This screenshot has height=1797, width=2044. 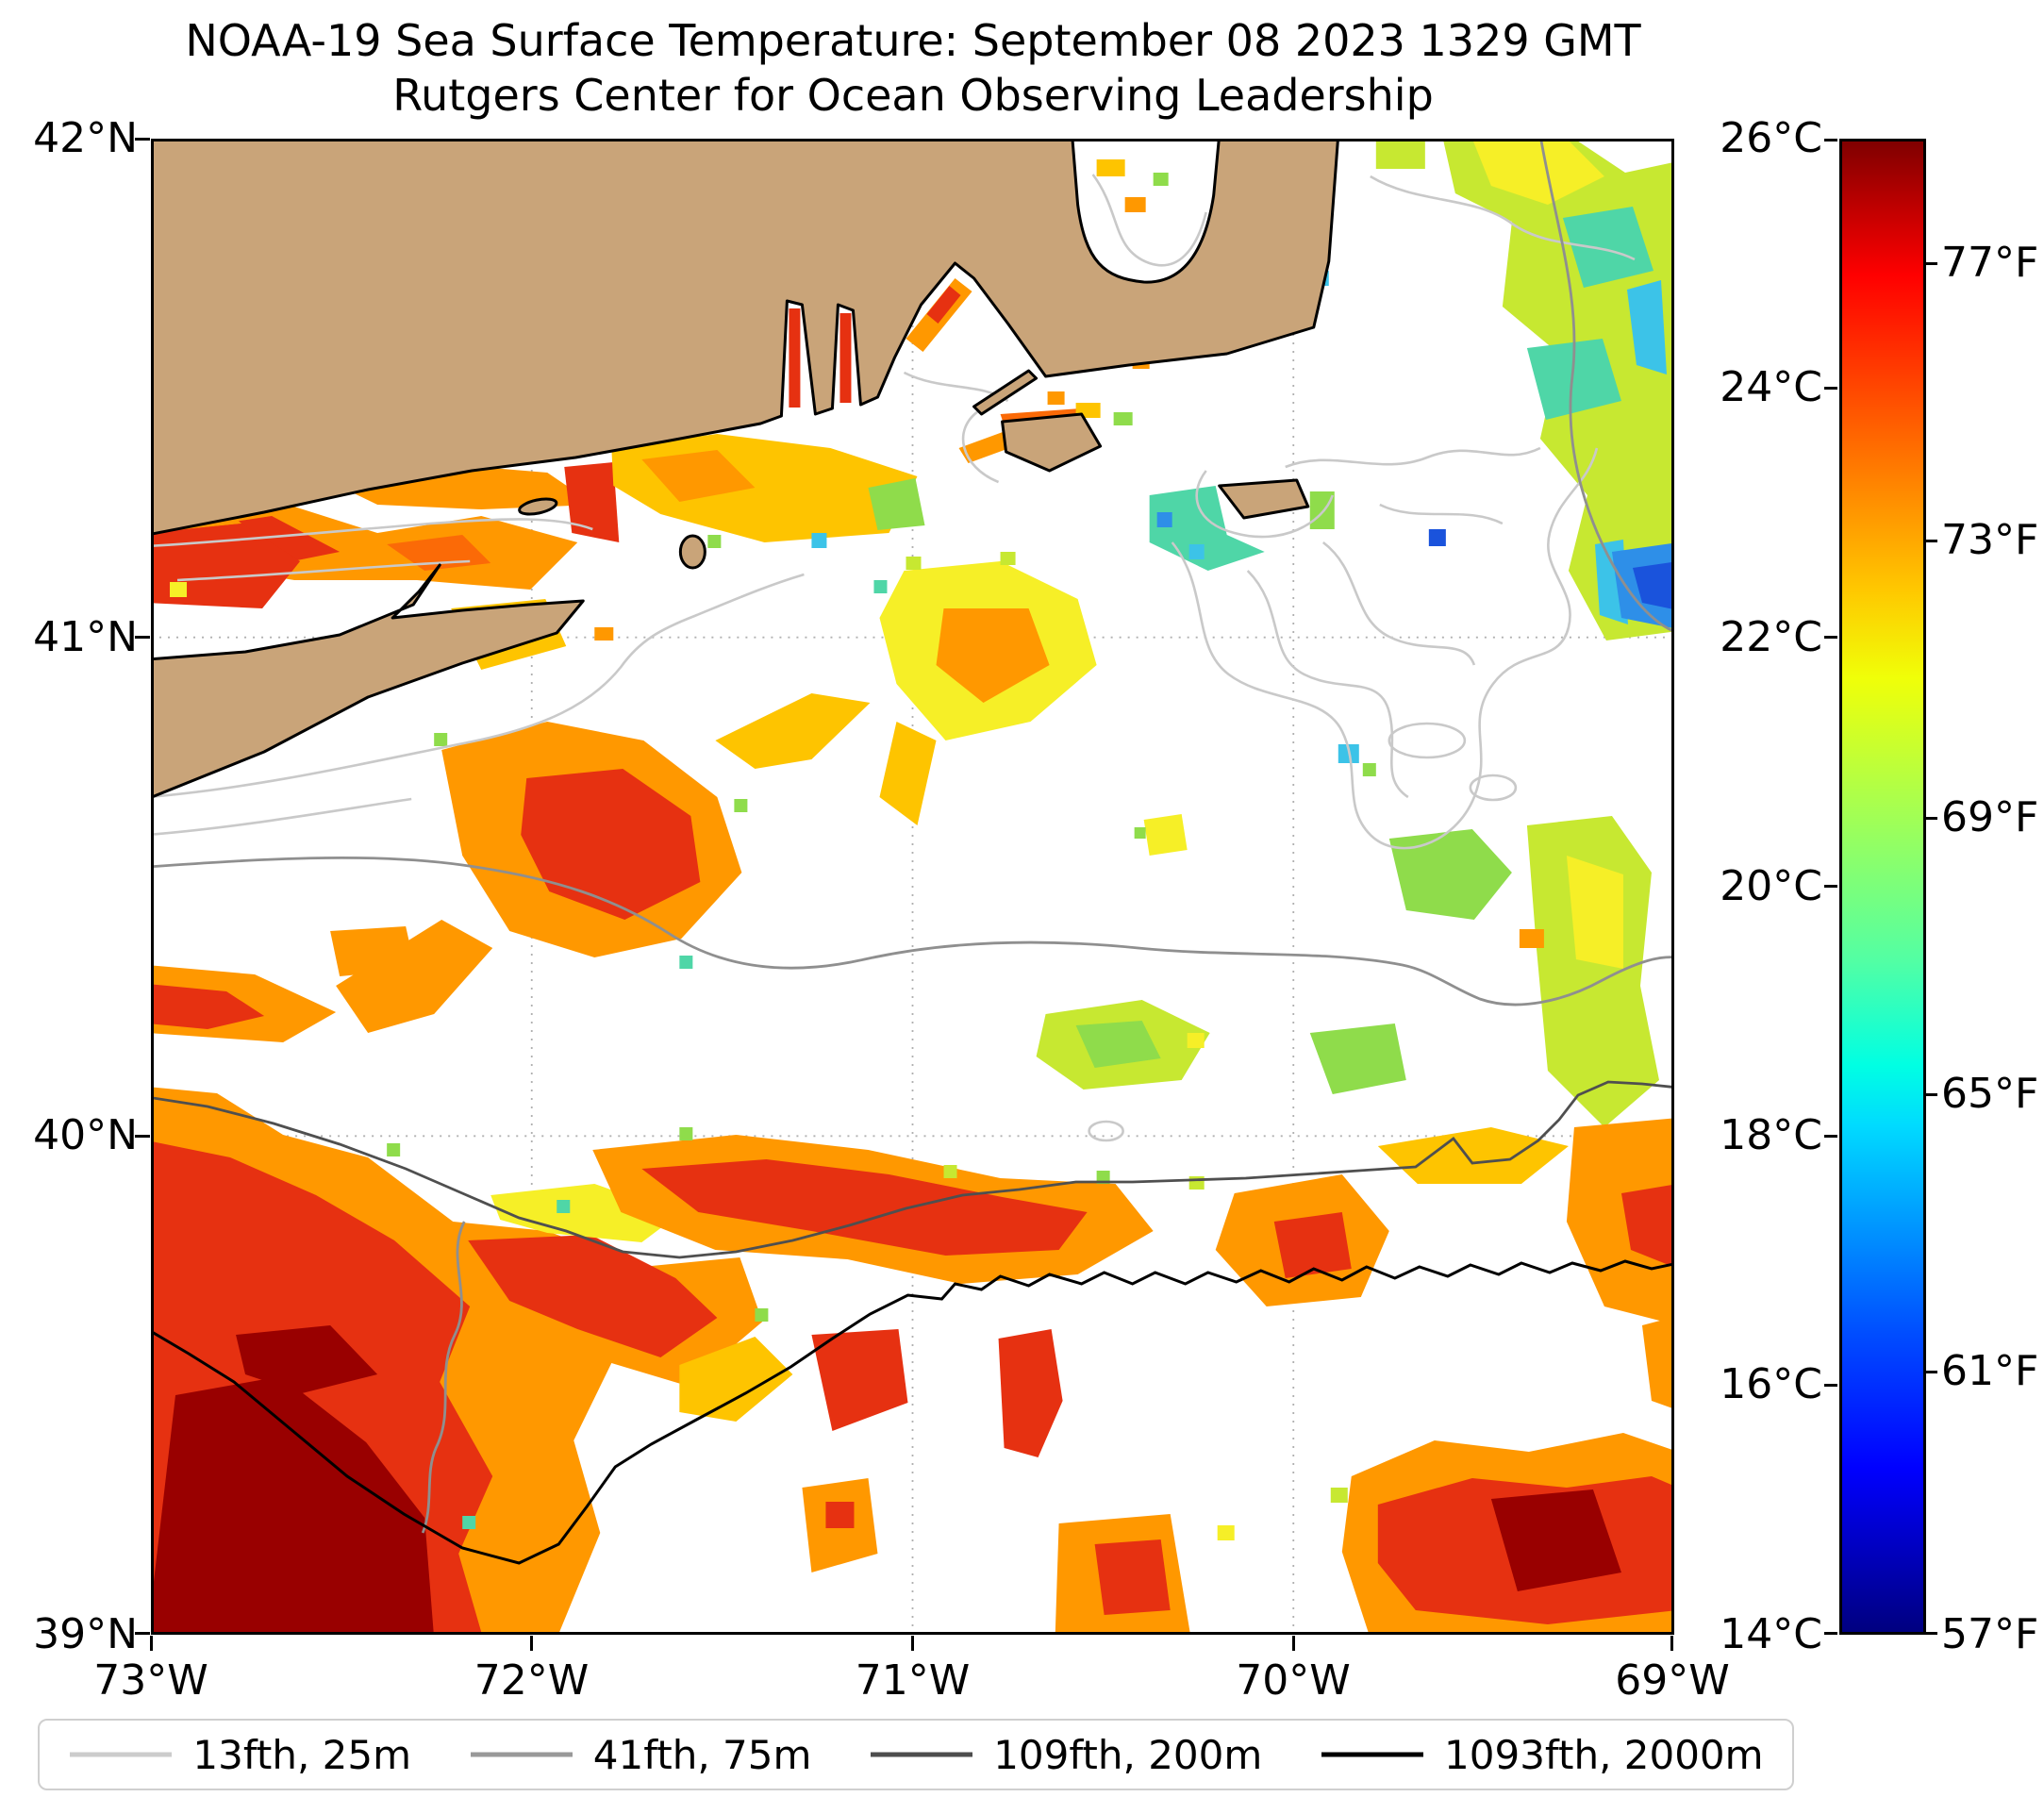 I want to click on contour-200m-layer, so click(x=913, y=1169).